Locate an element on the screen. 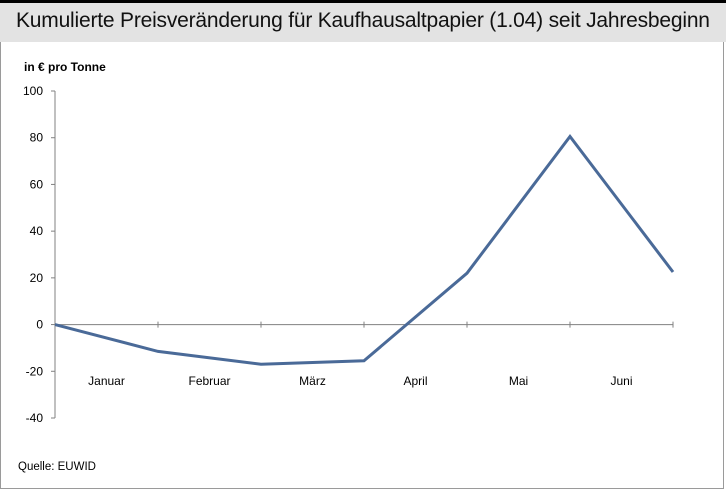 The image size is (726, 491). x-tick-label: Januar is located at coordinates (106, 381).